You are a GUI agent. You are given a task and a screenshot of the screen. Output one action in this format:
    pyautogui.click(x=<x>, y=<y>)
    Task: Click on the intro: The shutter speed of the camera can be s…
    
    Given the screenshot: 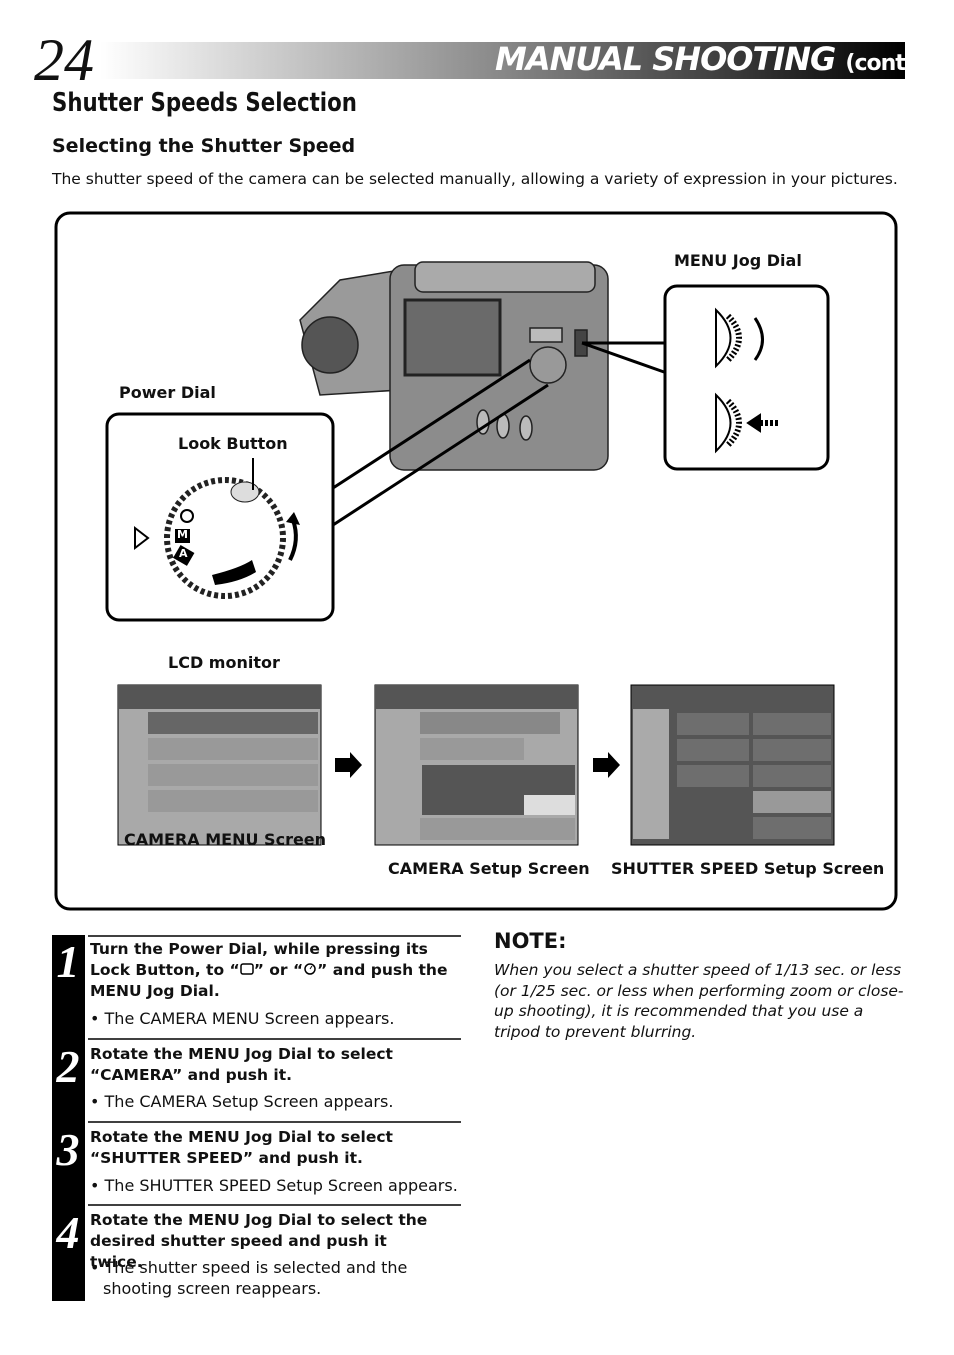 What is the action you would take?
    pyautogui.click(x=475, y=179)
    